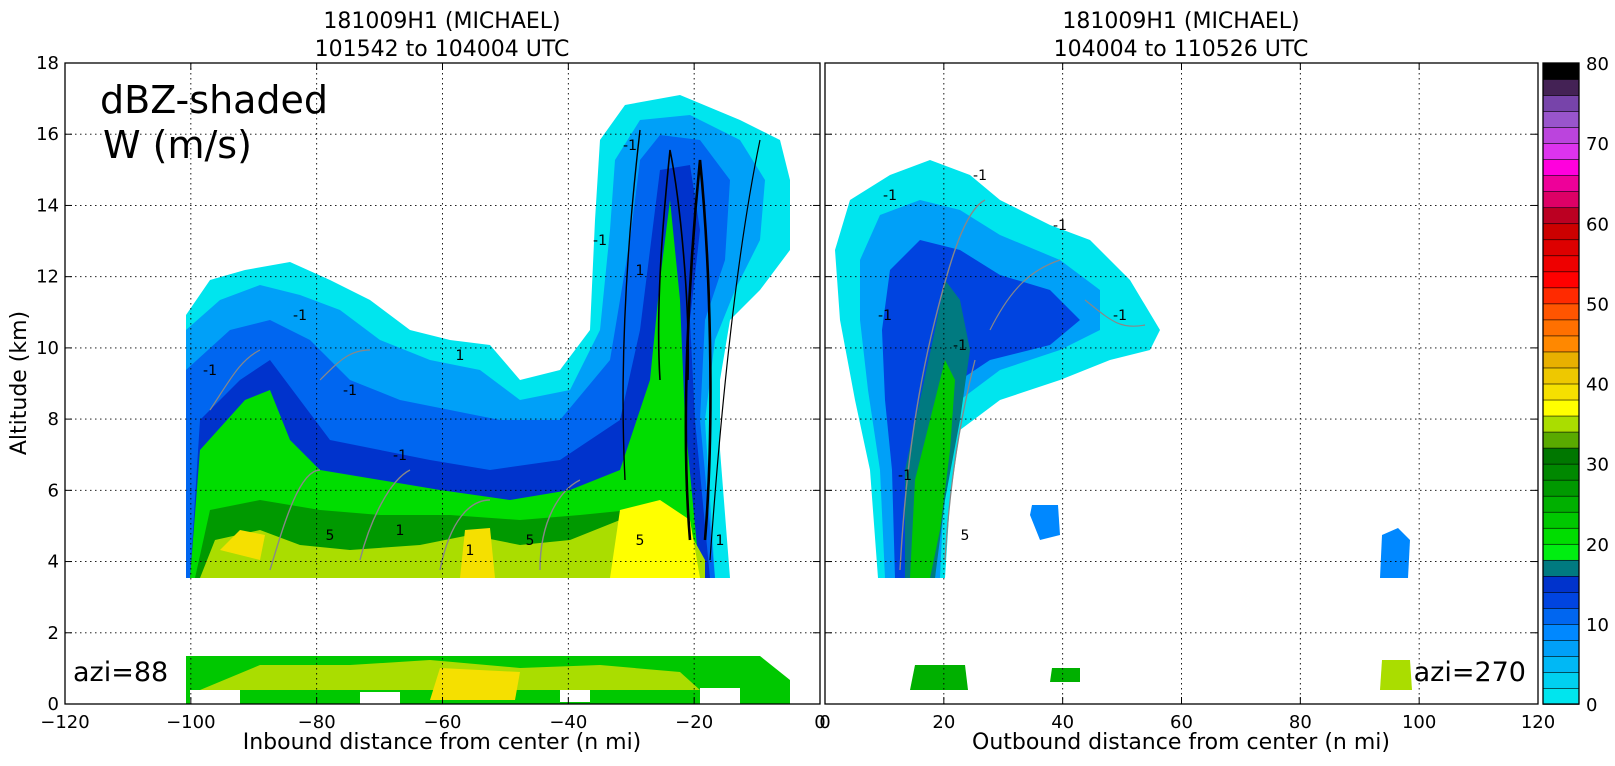 Image resolution: width=1615 pixels, height=766 pixels. What do you see at coordinates (47, 63) in the screenshot?
I see `y-tick-label: 18` at bounding box center [47, 63].